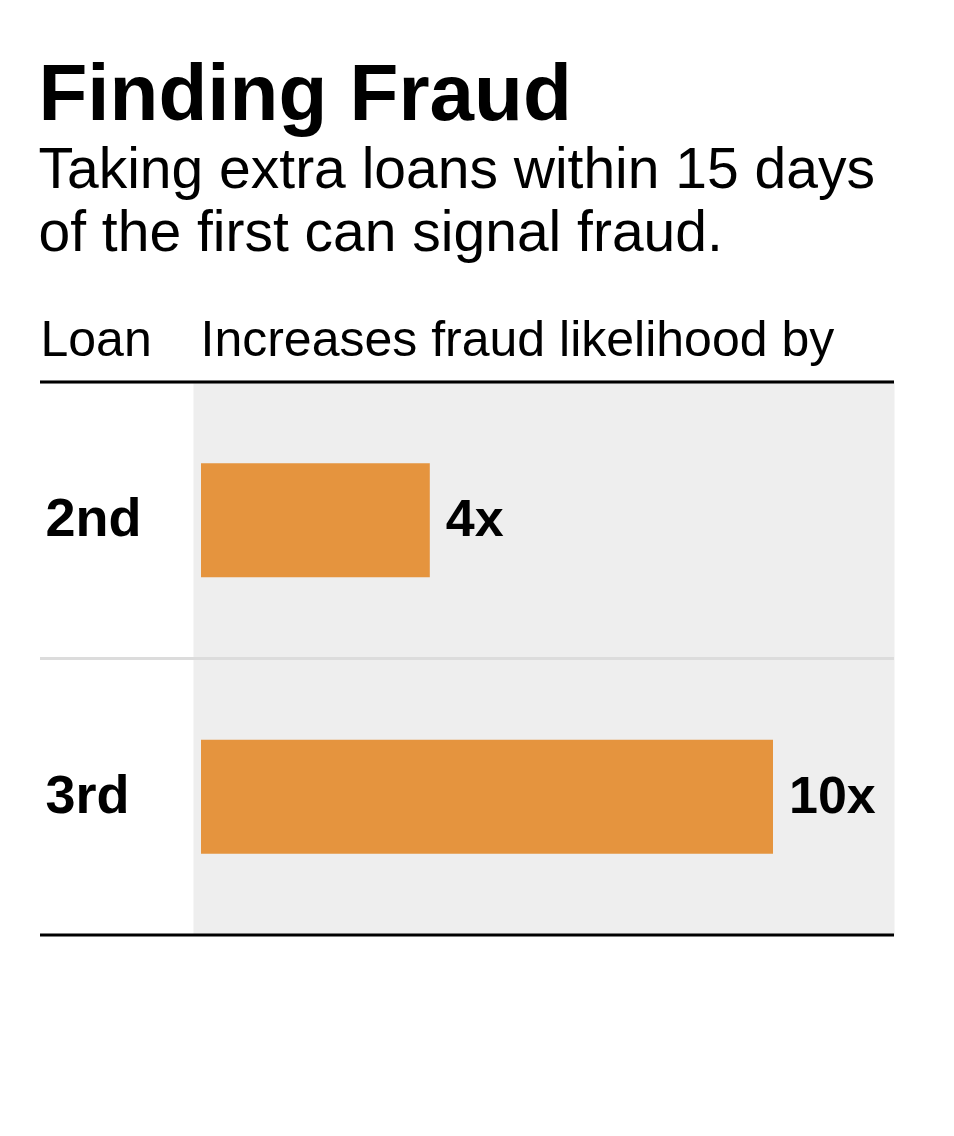 The image size is (954, 1136). What do you see at coordinates (832, 794) in the screenshot?
I see `data-label: 10x` at bounding box center [832, 794].